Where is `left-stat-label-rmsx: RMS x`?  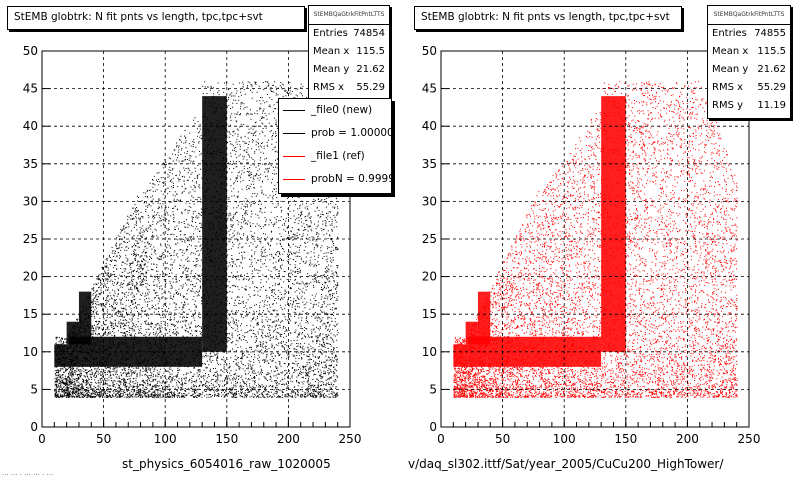 left-stat-label-rmsx: RMS x is located at coordinates (329, 87).